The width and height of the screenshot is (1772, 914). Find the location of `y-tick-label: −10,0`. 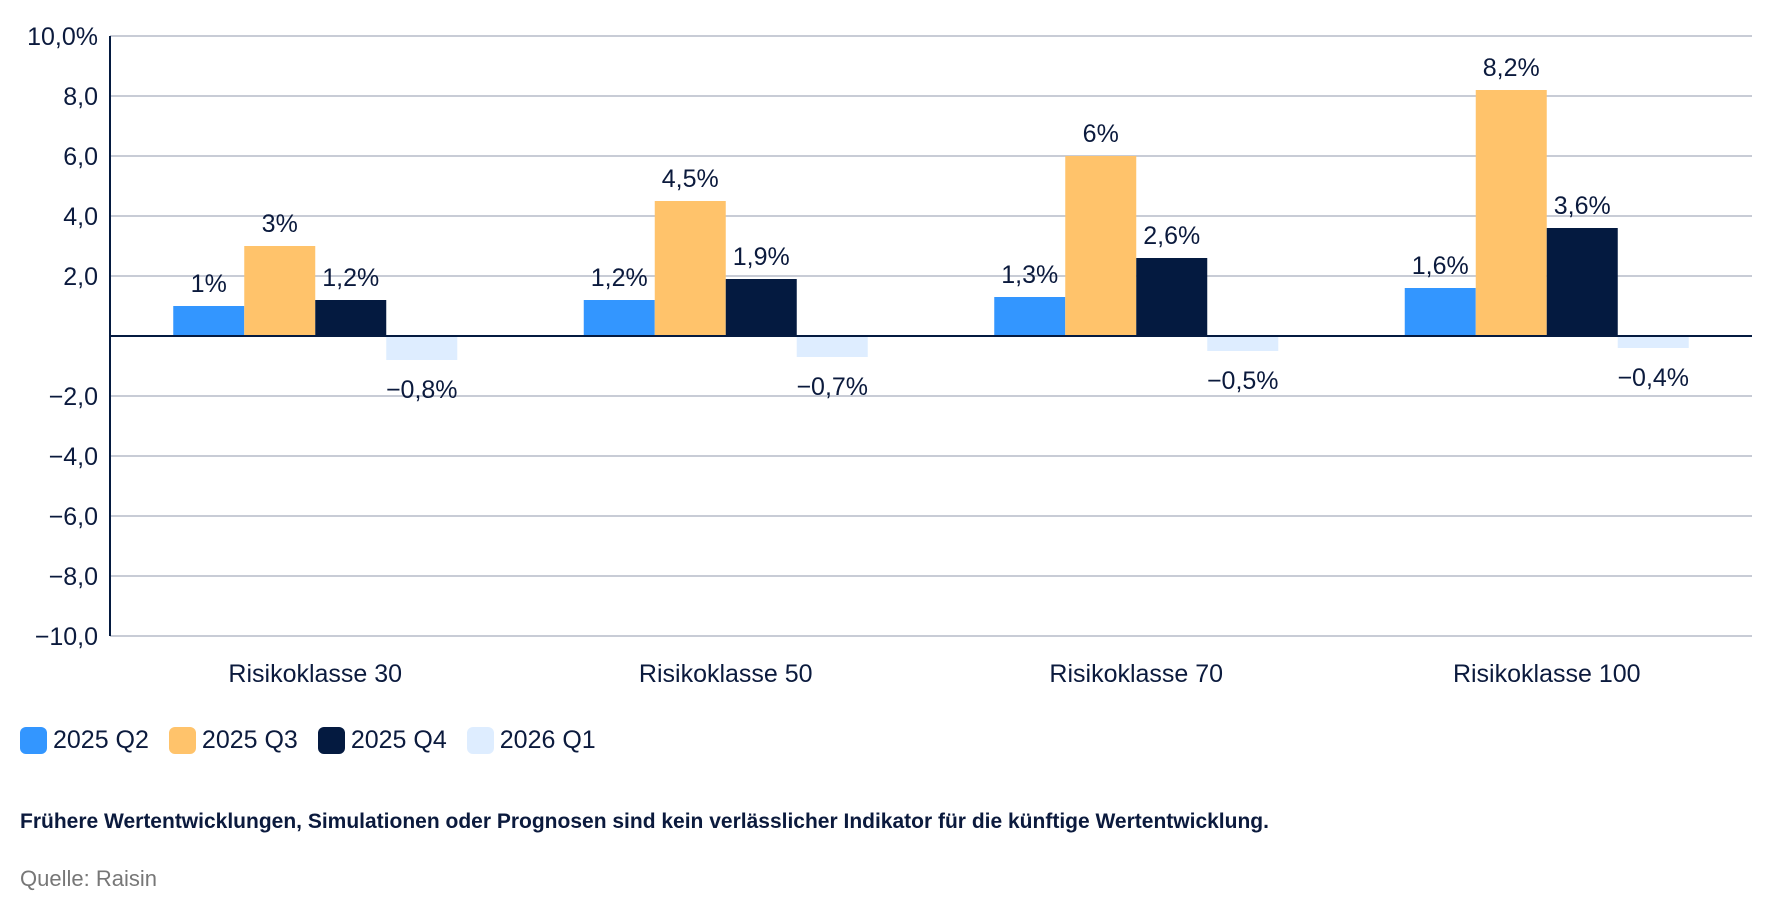

y-tick-label: −10,0 is located at coordinates (66, 637).